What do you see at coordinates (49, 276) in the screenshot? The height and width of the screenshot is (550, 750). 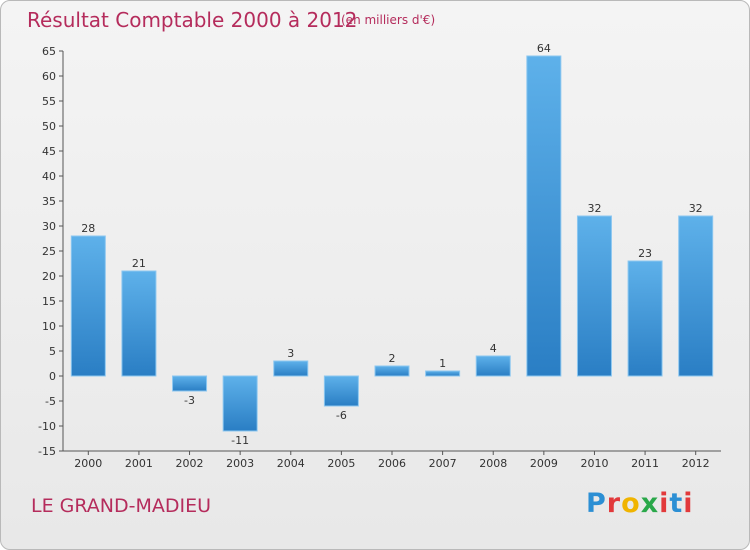 I see `y-tick-label: 20` at bounding box center [49, 276].